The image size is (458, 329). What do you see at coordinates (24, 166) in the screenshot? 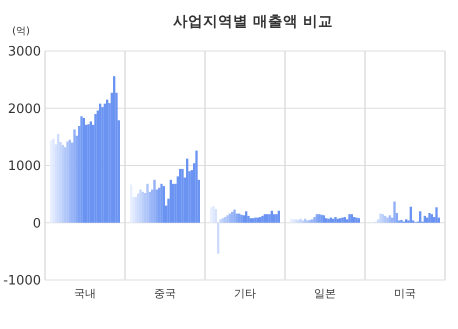
I see `y-tick-label: 1000` at bounding box center [24, 166].